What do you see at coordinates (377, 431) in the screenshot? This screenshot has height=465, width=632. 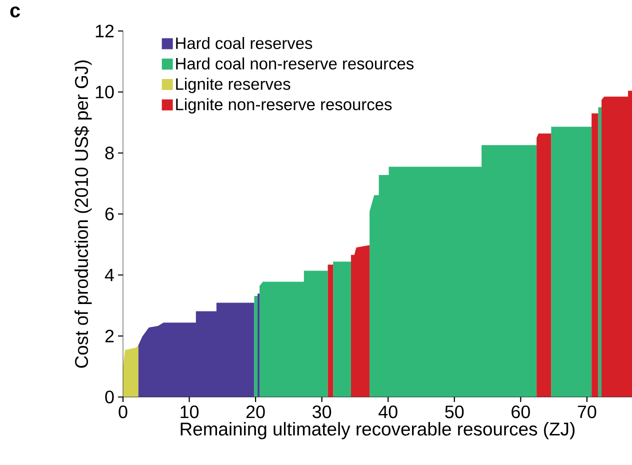 I see `x-axis-title: Remaining ultimately recoverable resources (ZJ)` at bounding box center [377, 431].